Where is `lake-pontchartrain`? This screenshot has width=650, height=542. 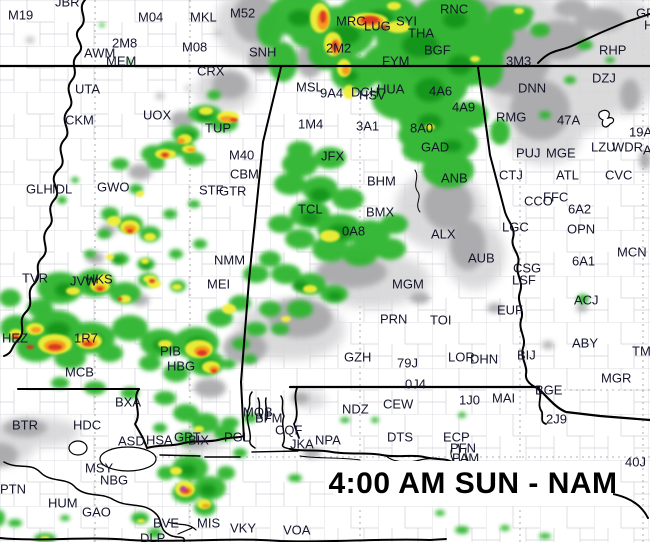
lake-pontchartrain is located at coordinates (128, 459).